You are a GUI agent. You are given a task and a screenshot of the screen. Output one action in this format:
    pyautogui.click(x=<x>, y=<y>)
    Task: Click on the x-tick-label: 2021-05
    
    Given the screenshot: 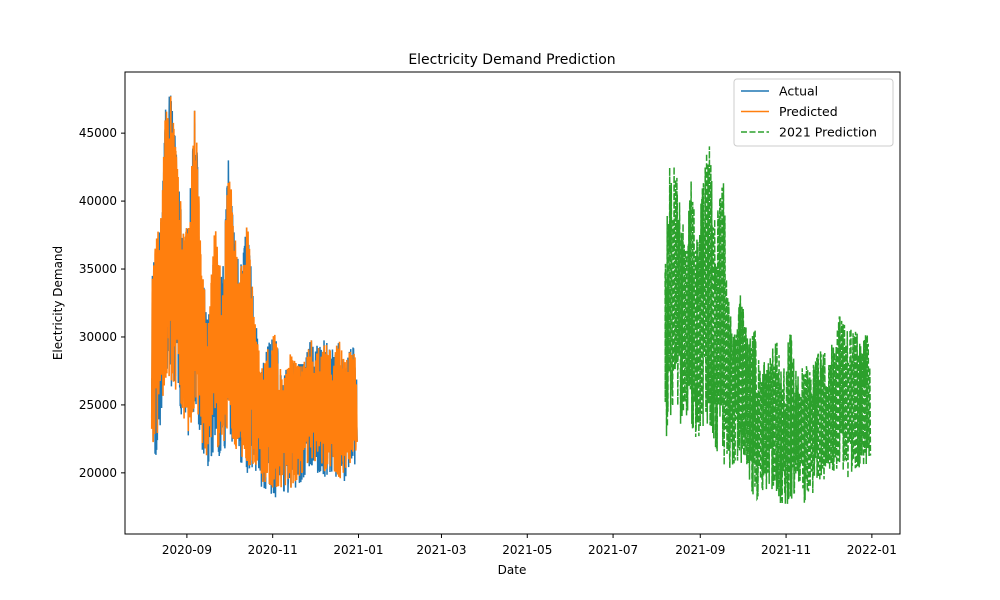 What is the action you would take?
    pyautogui.click(x=527, y=550)
    